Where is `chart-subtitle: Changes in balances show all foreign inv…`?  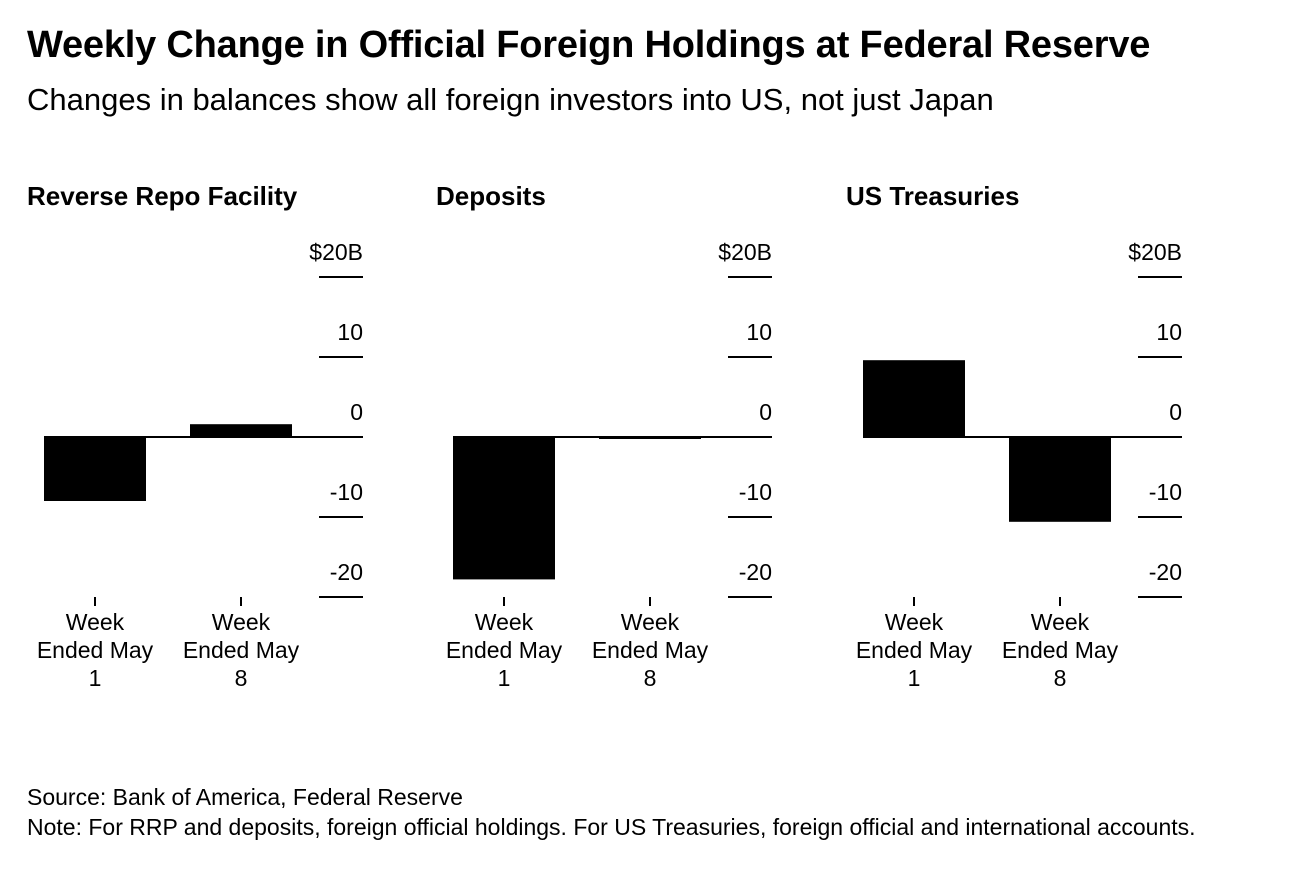 chart-subtitle: Changes in balances show all foreign inv… is located at coordinates (510, 99).